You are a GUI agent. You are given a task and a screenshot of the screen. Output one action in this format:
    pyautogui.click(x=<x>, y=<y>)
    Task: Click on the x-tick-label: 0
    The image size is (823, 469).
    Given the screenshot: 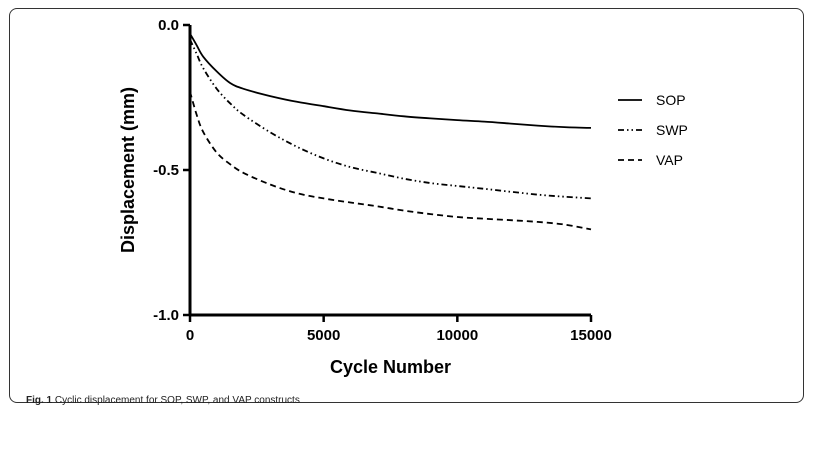 What is the action you would take?
    pyautogui.click(x=190, y=335)
    